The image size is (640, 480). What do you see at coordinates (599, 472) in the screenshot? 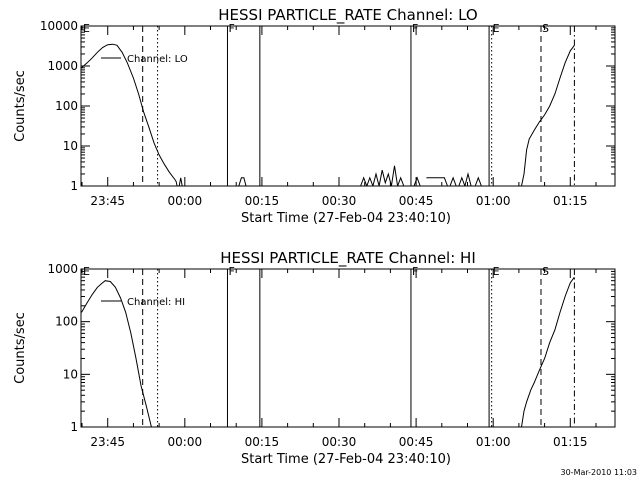
I see `plot-timestamp: 30-Mar-2010 11:03` at bounding box center [599, 472].